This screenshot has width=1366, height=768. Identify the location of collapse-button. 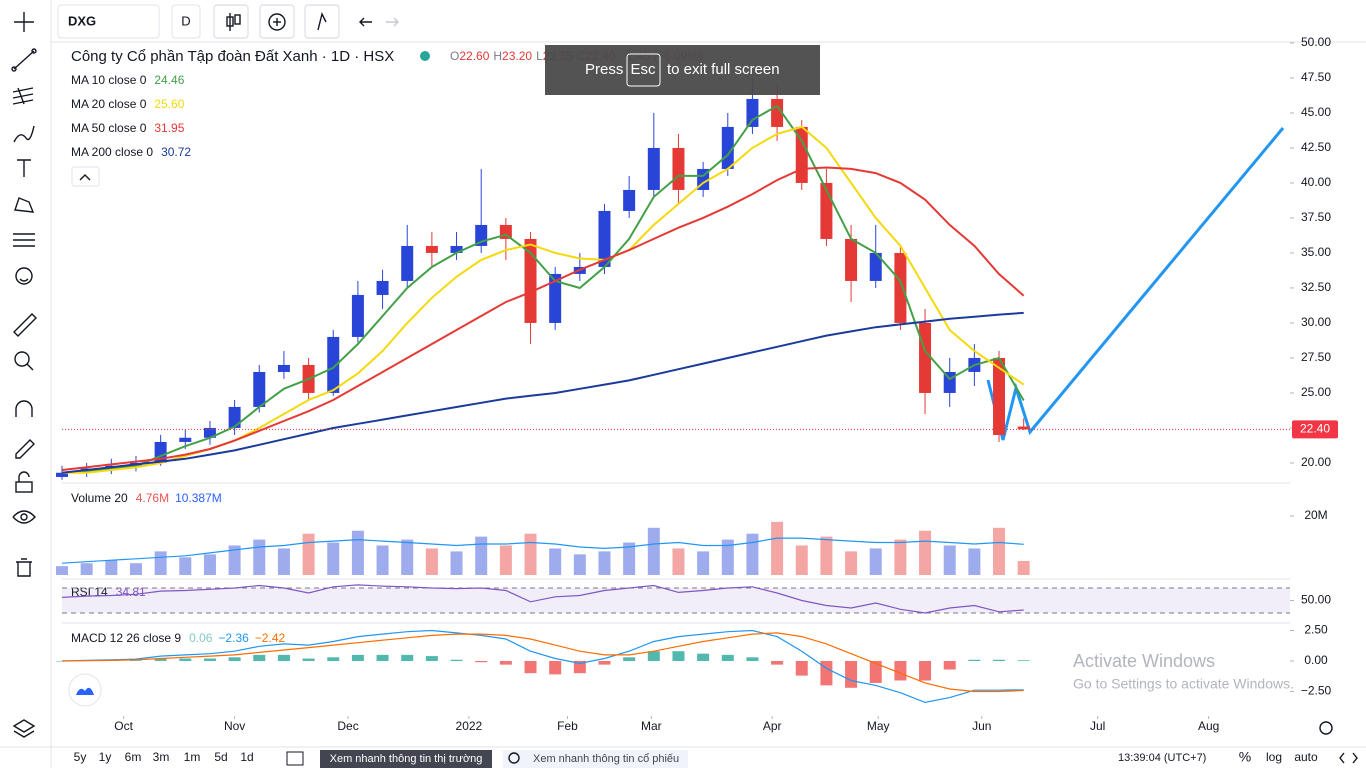
(85, 176).